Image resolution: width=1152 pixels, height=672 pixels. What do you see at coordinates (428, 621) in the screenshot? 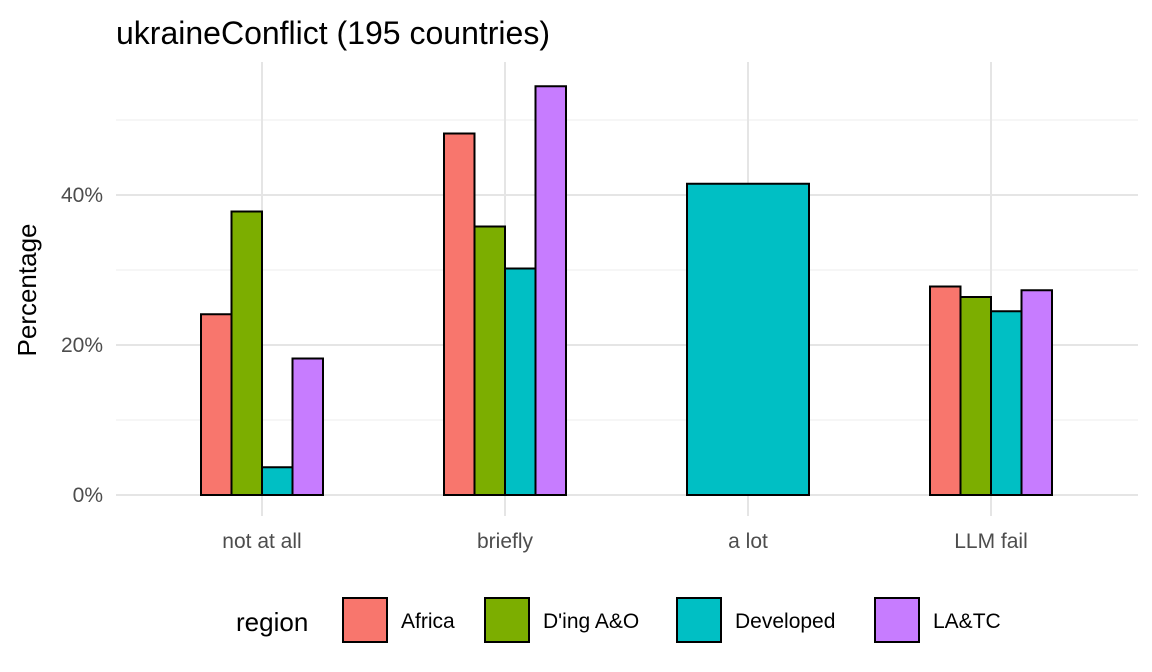
I see `legend-label: Africa` at bounding box center [428, 621].